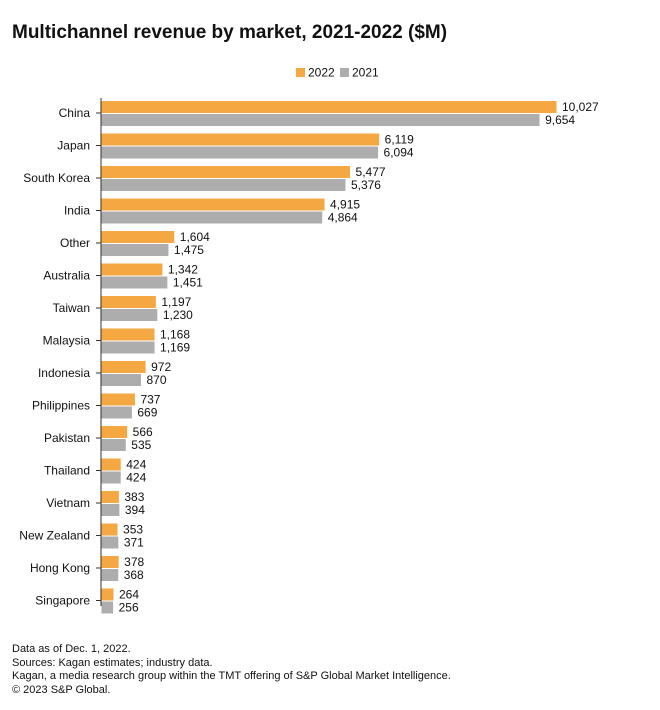 This screenshot has width=660, height=710. I want to click on footer-sources: Sources: Kagan estimates; industry data., so click(112, 662).